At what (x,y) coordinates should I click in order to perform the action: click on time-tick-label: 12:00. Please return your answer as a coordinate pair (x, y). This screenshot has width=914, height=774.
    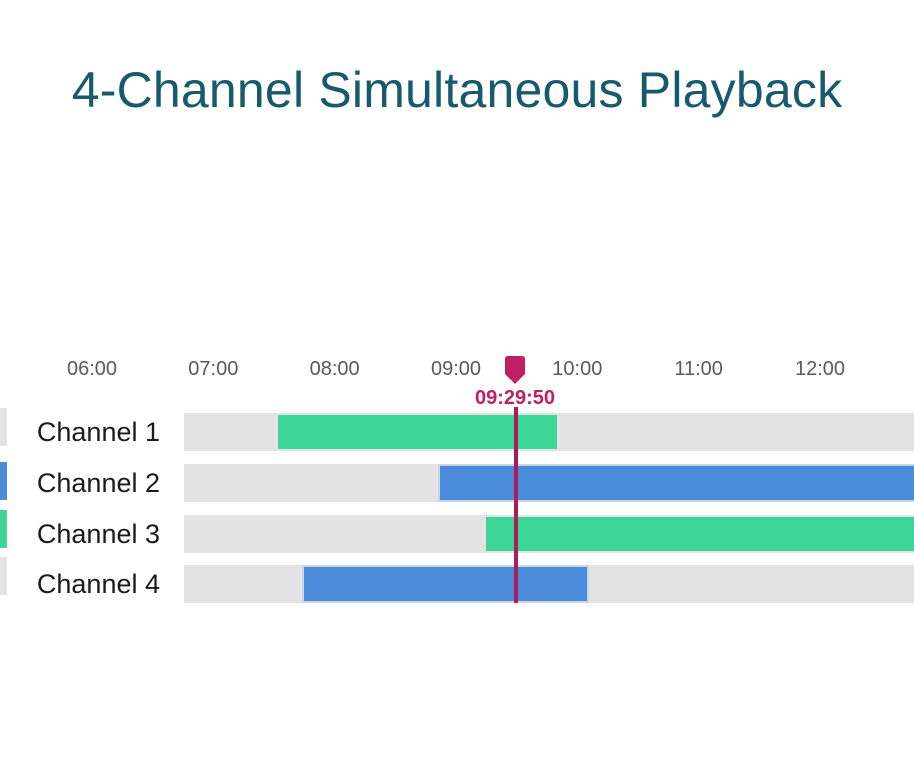
    Looking at the image, I should click on (820, 369).